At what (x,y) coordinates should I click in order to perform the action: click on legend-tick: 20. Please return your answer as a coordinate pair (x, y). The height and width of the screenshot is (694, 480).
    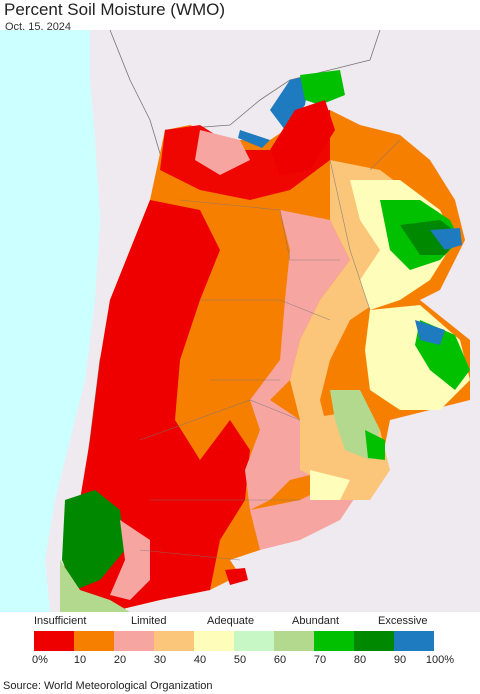
    Looking at the image, I should click on (120, 660).